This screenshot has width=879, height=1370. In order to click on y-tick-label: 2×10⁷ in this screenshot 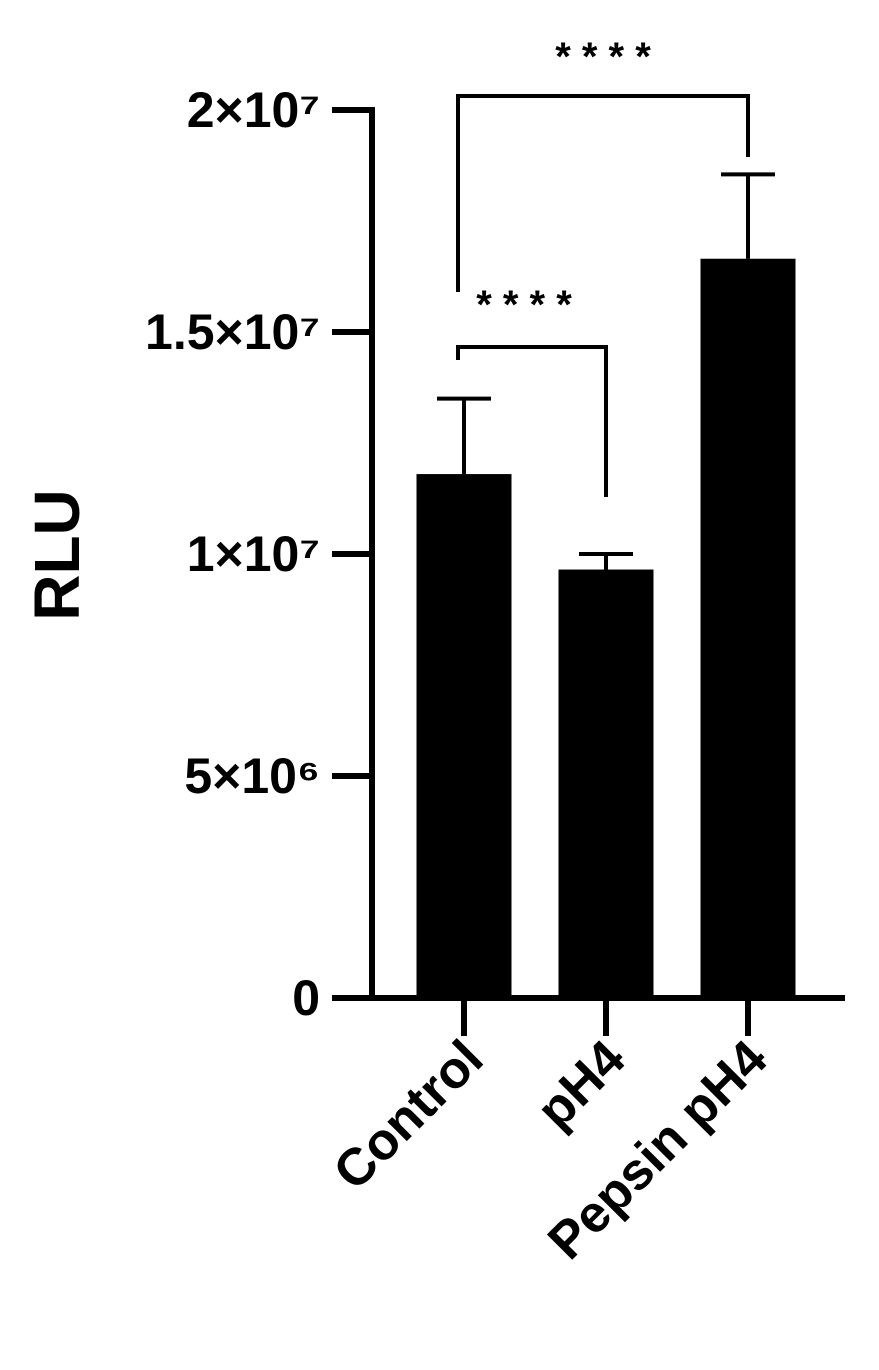, I will do `click(253, 110)`.